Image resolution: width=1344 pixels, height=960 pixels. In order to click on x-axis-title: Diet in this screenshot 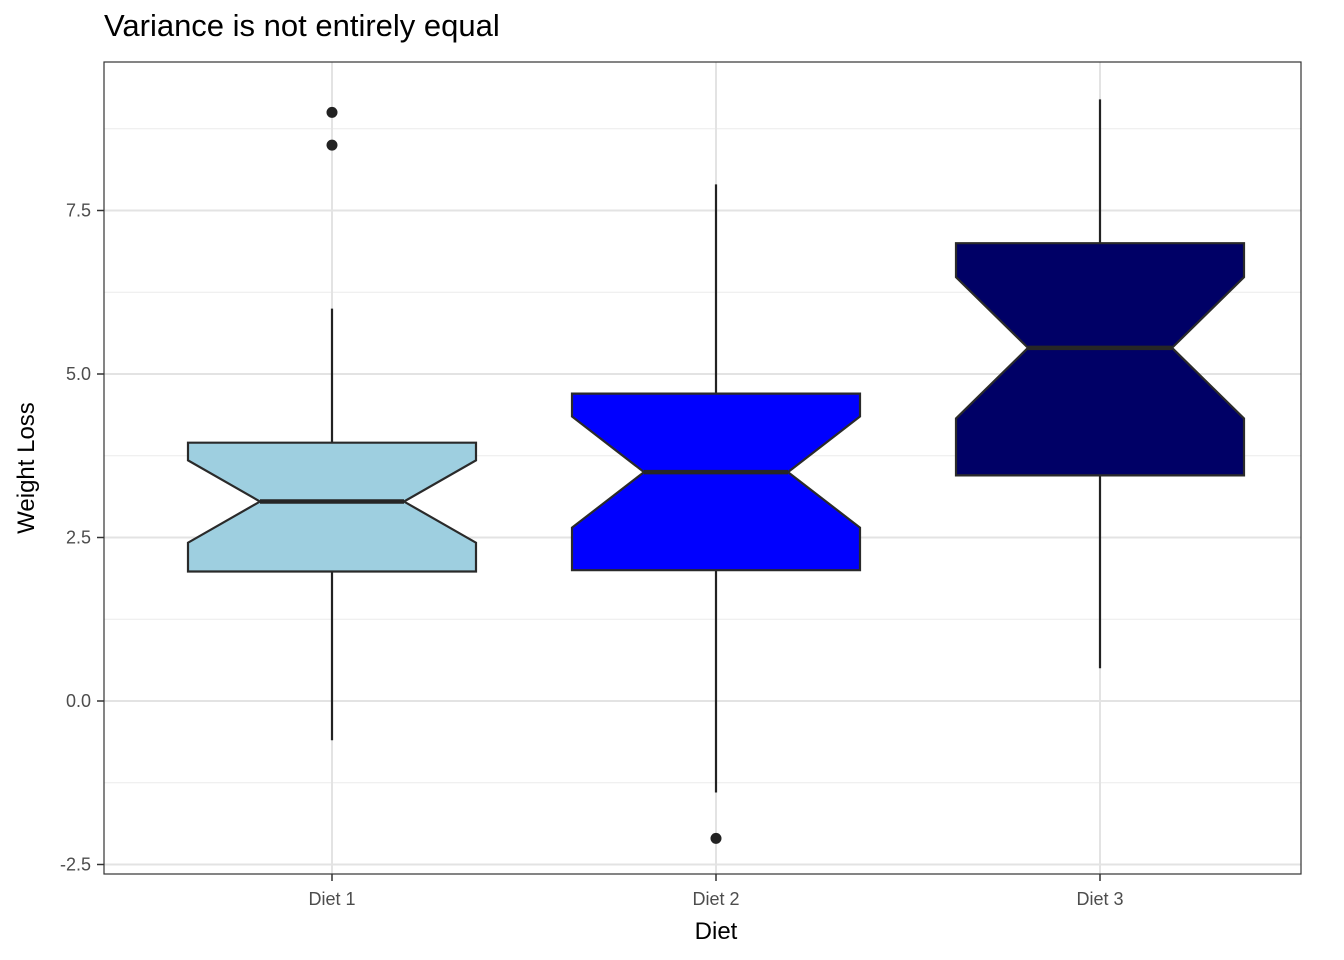, I will do `click(716, 931)`.